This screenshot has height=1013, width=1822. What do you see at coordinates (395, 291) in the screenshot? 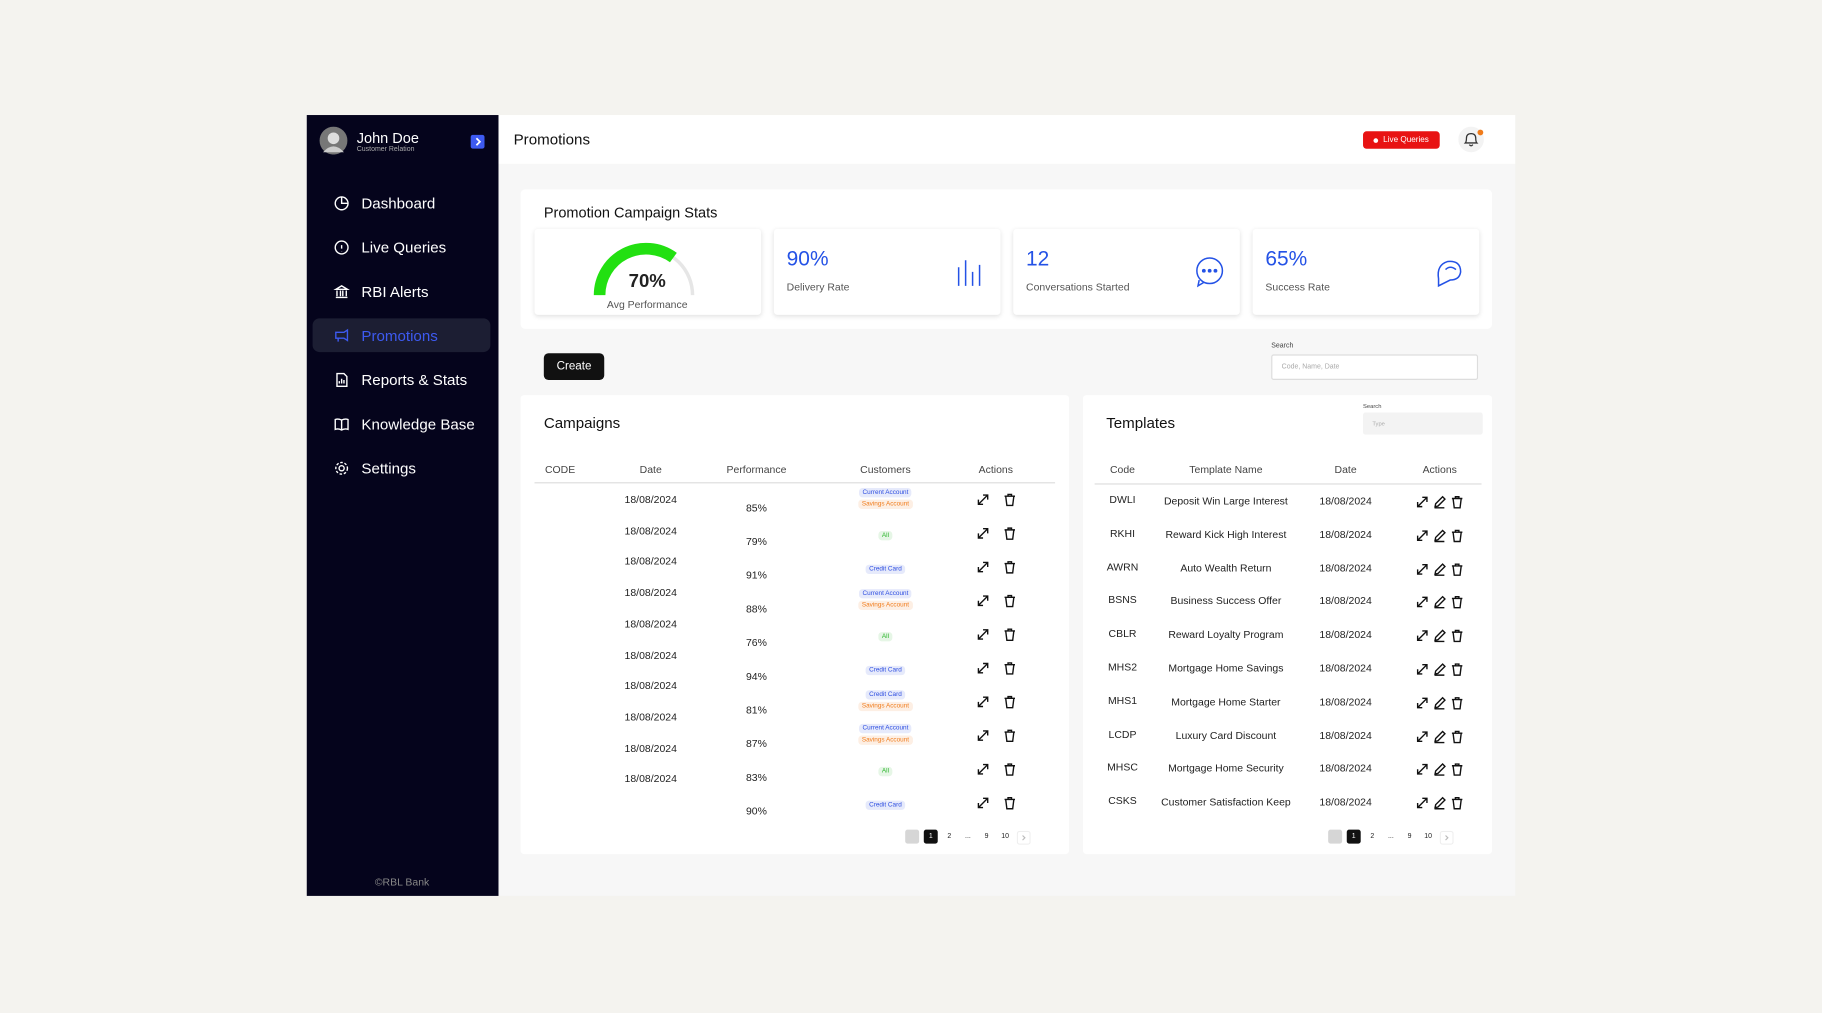
I see `nav-item: RBI Alerts` at bounding box center [395, 291].